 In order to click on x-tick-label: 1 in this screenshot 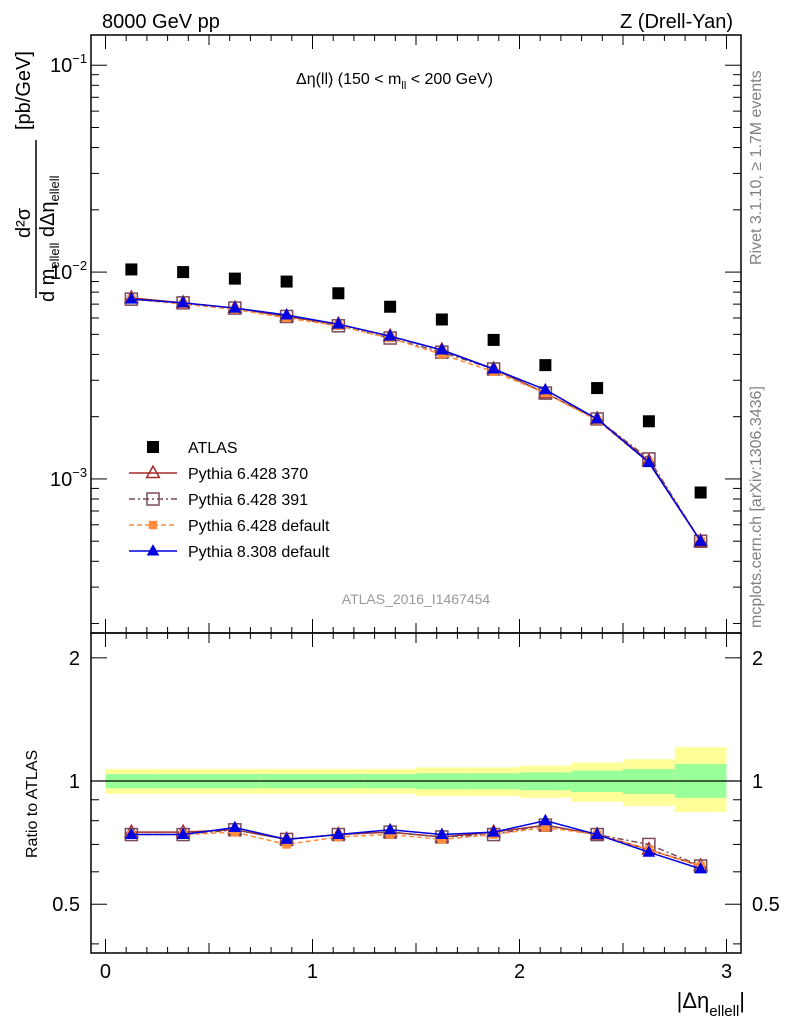, I will do `click(312, 972)`.